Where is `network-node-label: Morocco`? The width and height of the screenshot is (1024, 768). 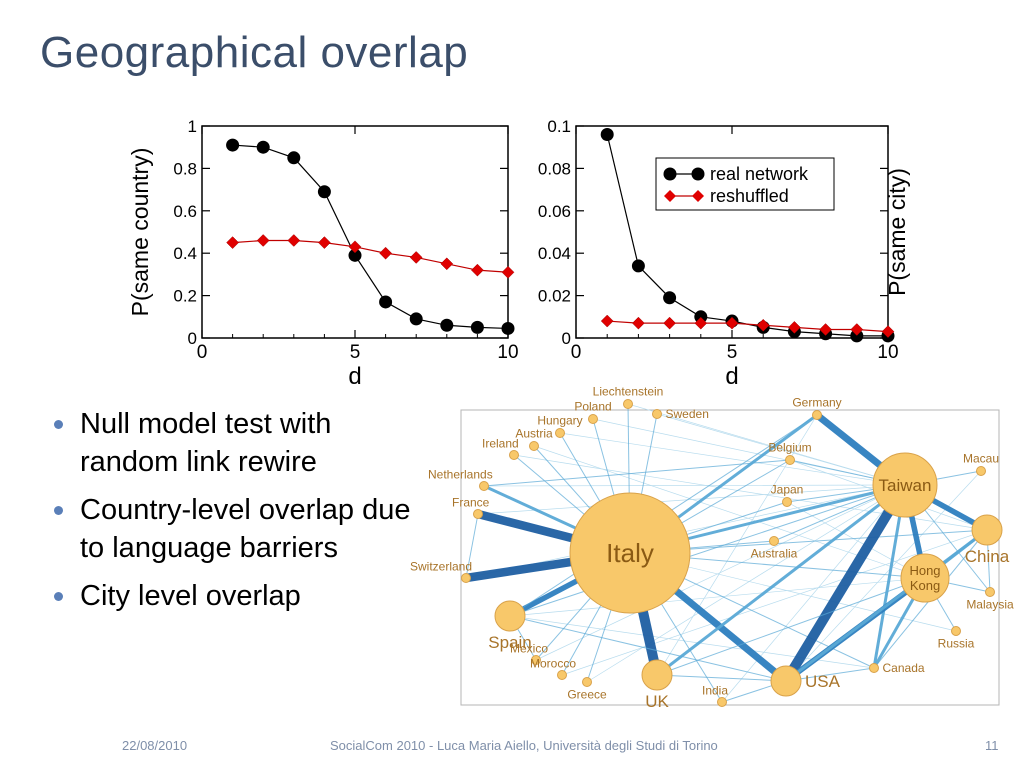
network-node-label: Morocco is located at coordinates (553, 664).